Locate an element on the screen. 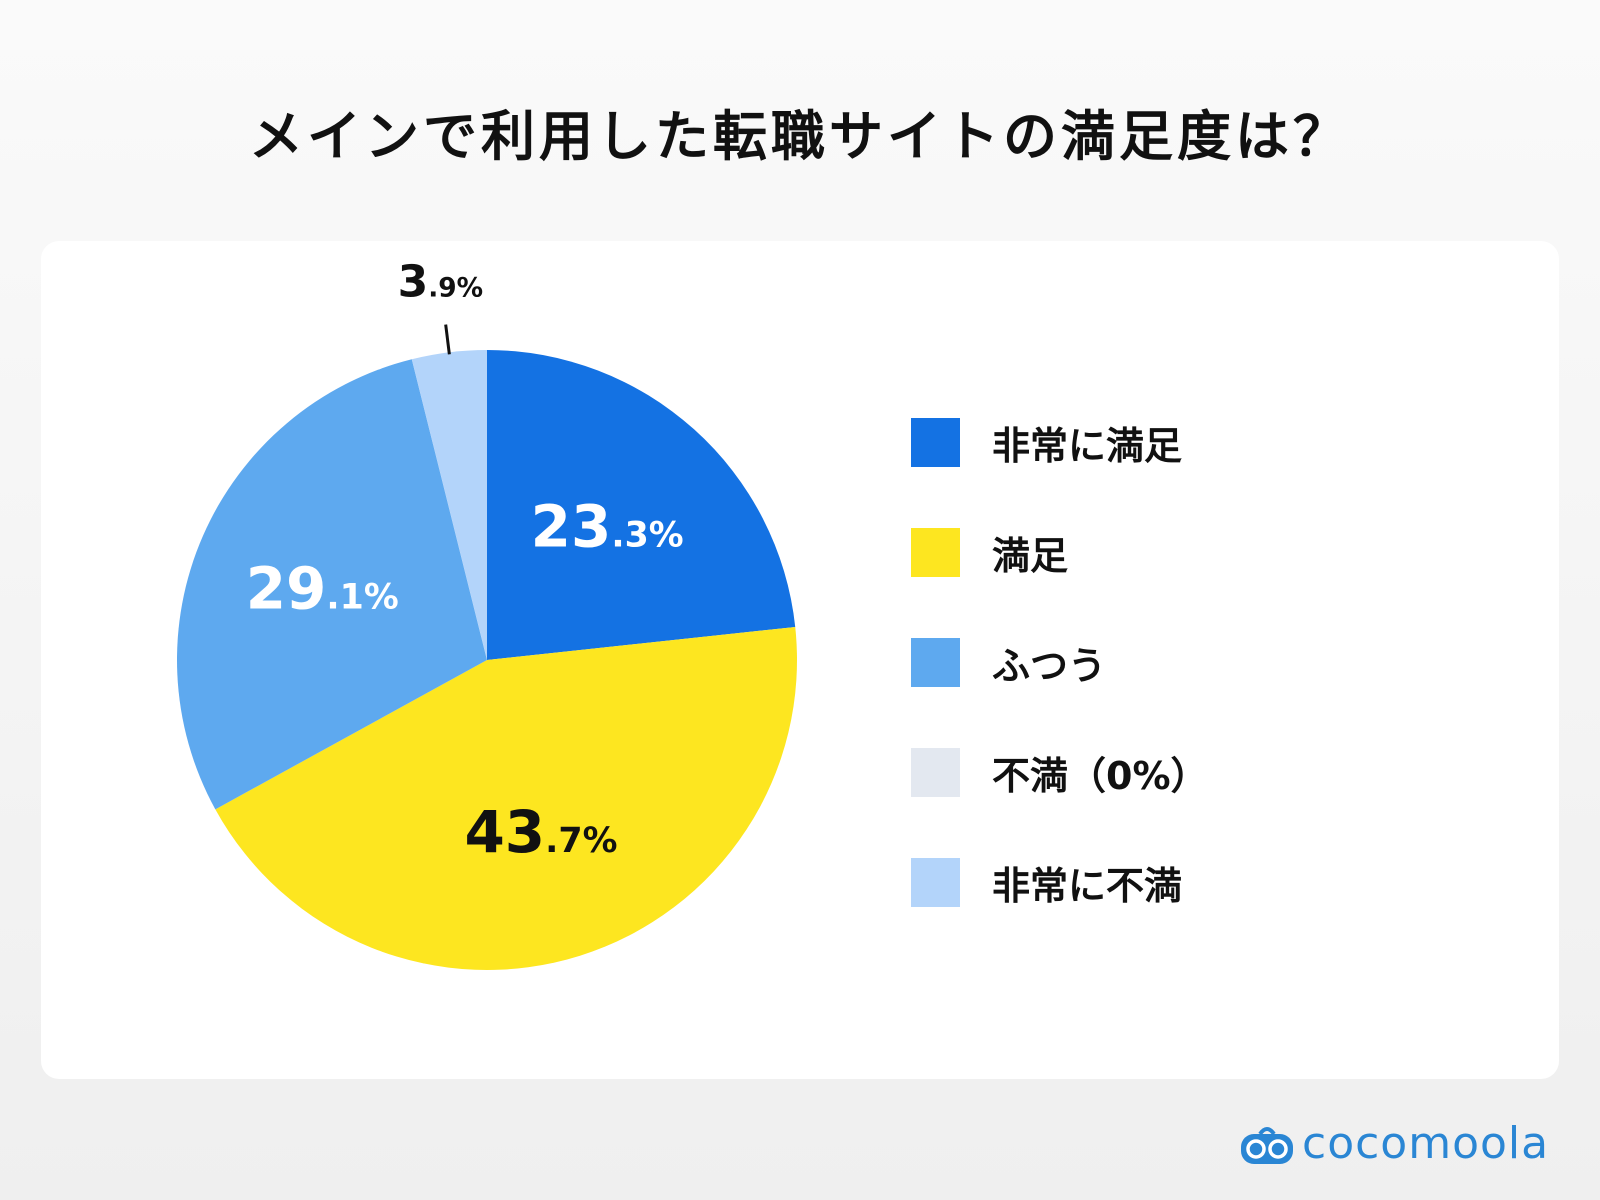 The image size is (1600, 1200). legend-label: 満足 is located at coordinates (1030, 556).